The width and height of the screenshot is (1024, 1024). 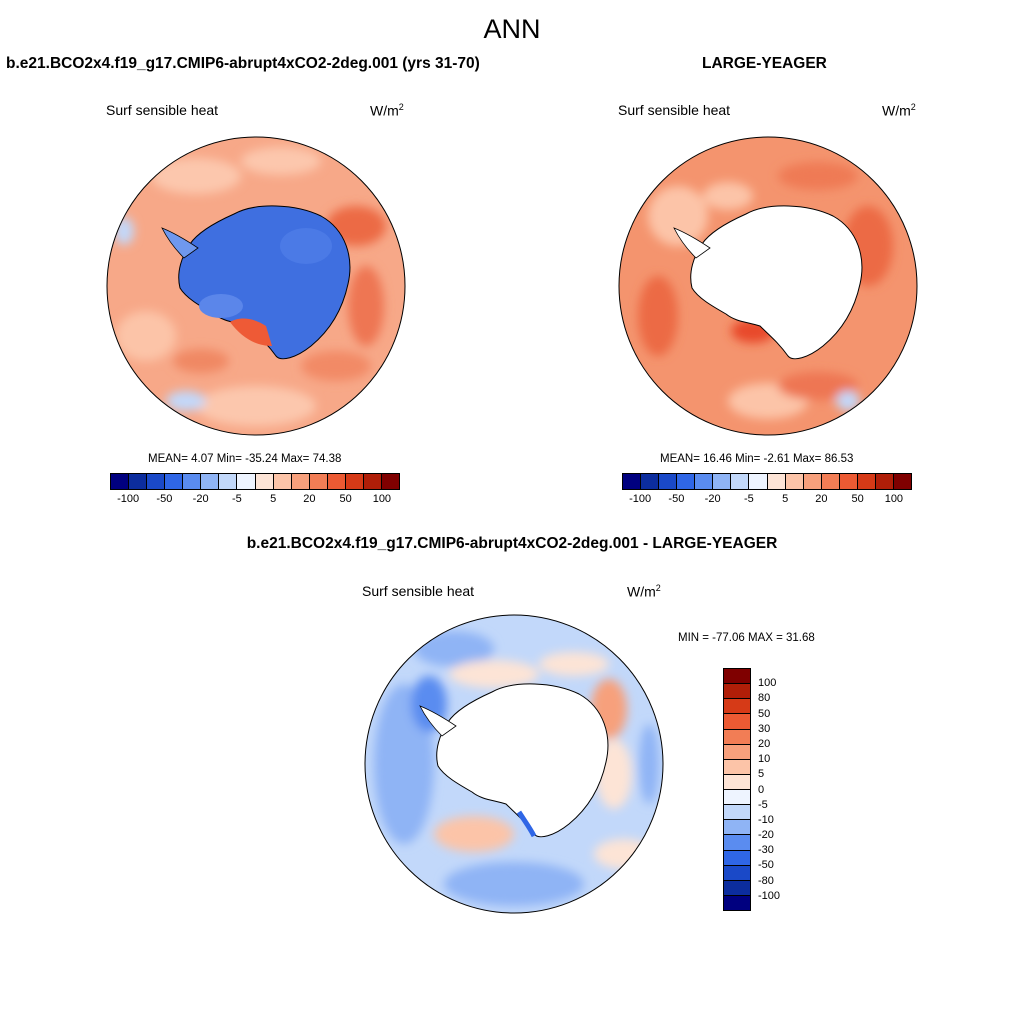 What do you see at coordinates (674, 110) in the screenshot?
I see `right-variable-label: Surf sensible heat` at bounding box center [674, 110].